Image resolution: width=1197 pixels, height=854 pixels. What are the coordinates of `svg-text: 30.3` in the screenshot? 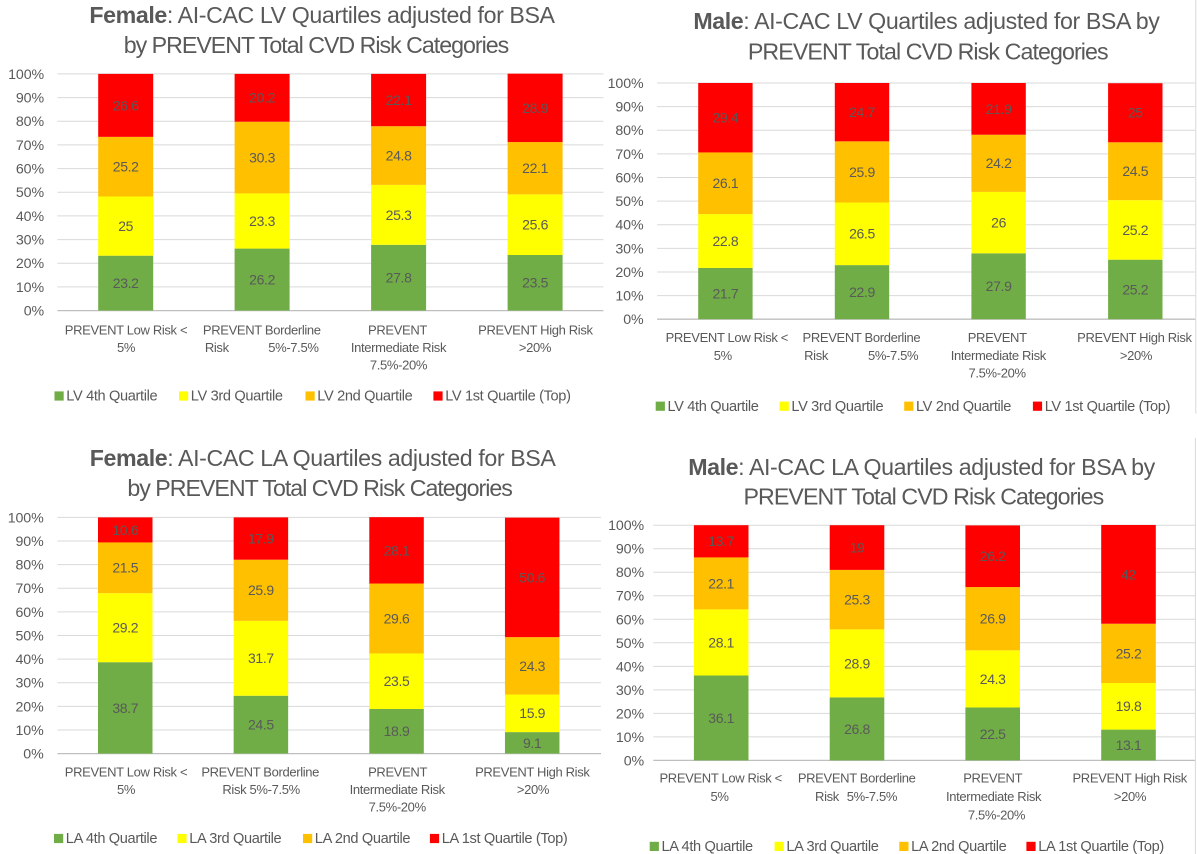 It's located at (262, 157).